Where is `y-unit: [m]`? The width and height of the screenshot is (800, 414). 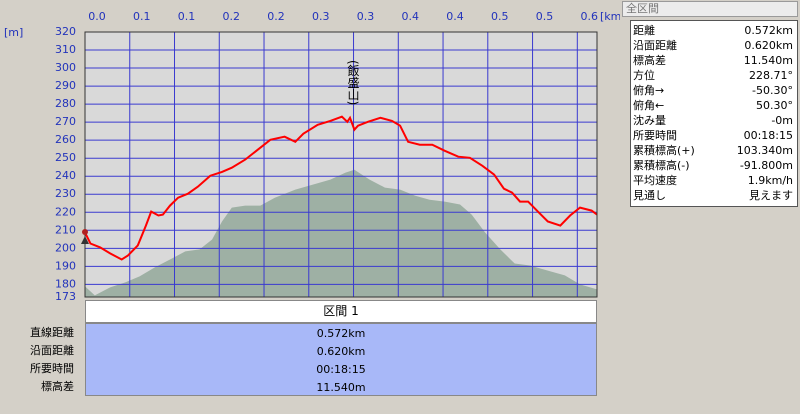 y-unit: [m] is located at coordinates (13, 32).